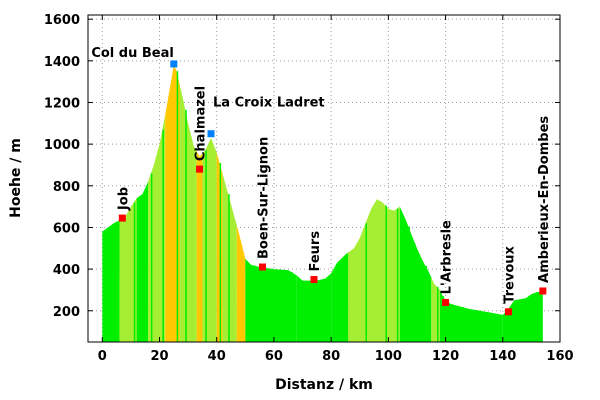 The image size is (600, 400). What do you see at coordinates (16, 178) in the screenshot?
I see `y-axis-title: Hoehe / m` at bounding box center [16, 178].